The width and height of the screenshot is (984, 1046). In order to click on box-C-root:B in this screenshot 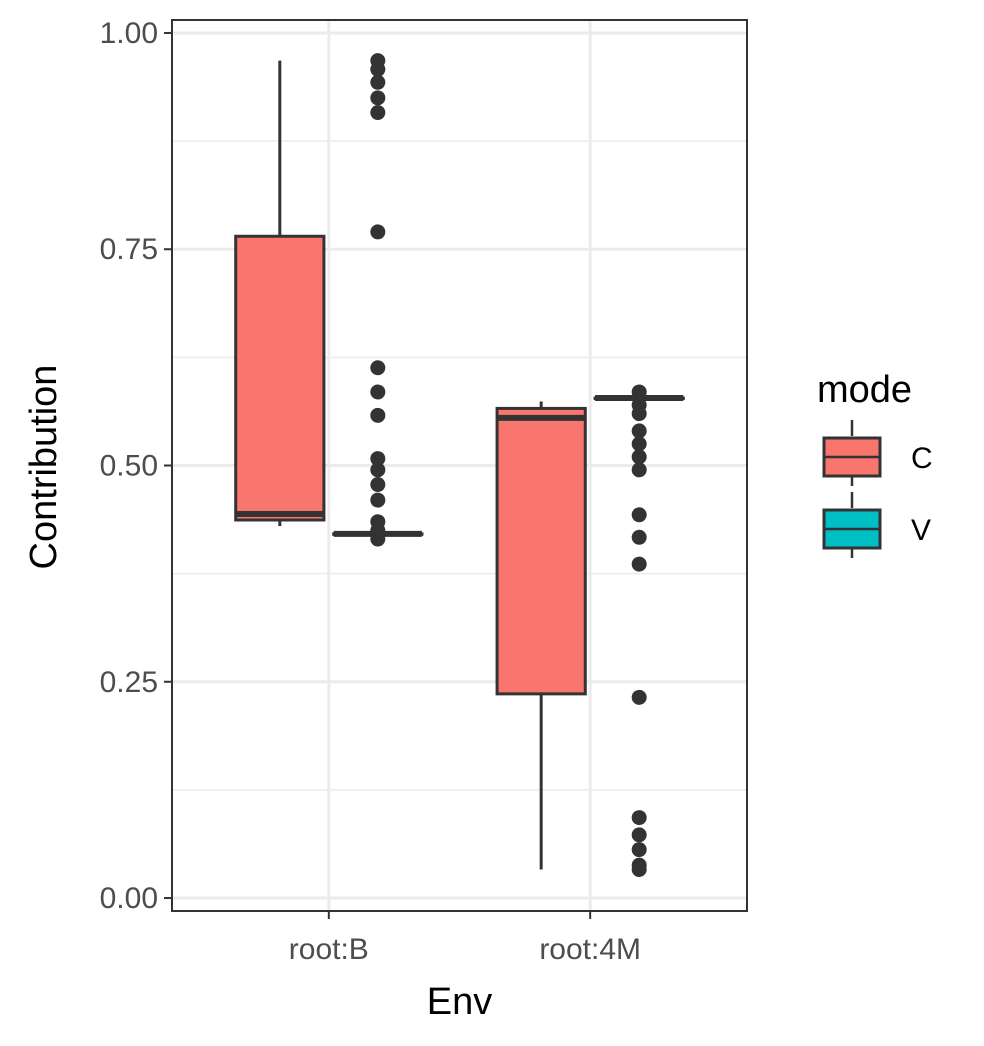, I will do `click(280, 293)`.